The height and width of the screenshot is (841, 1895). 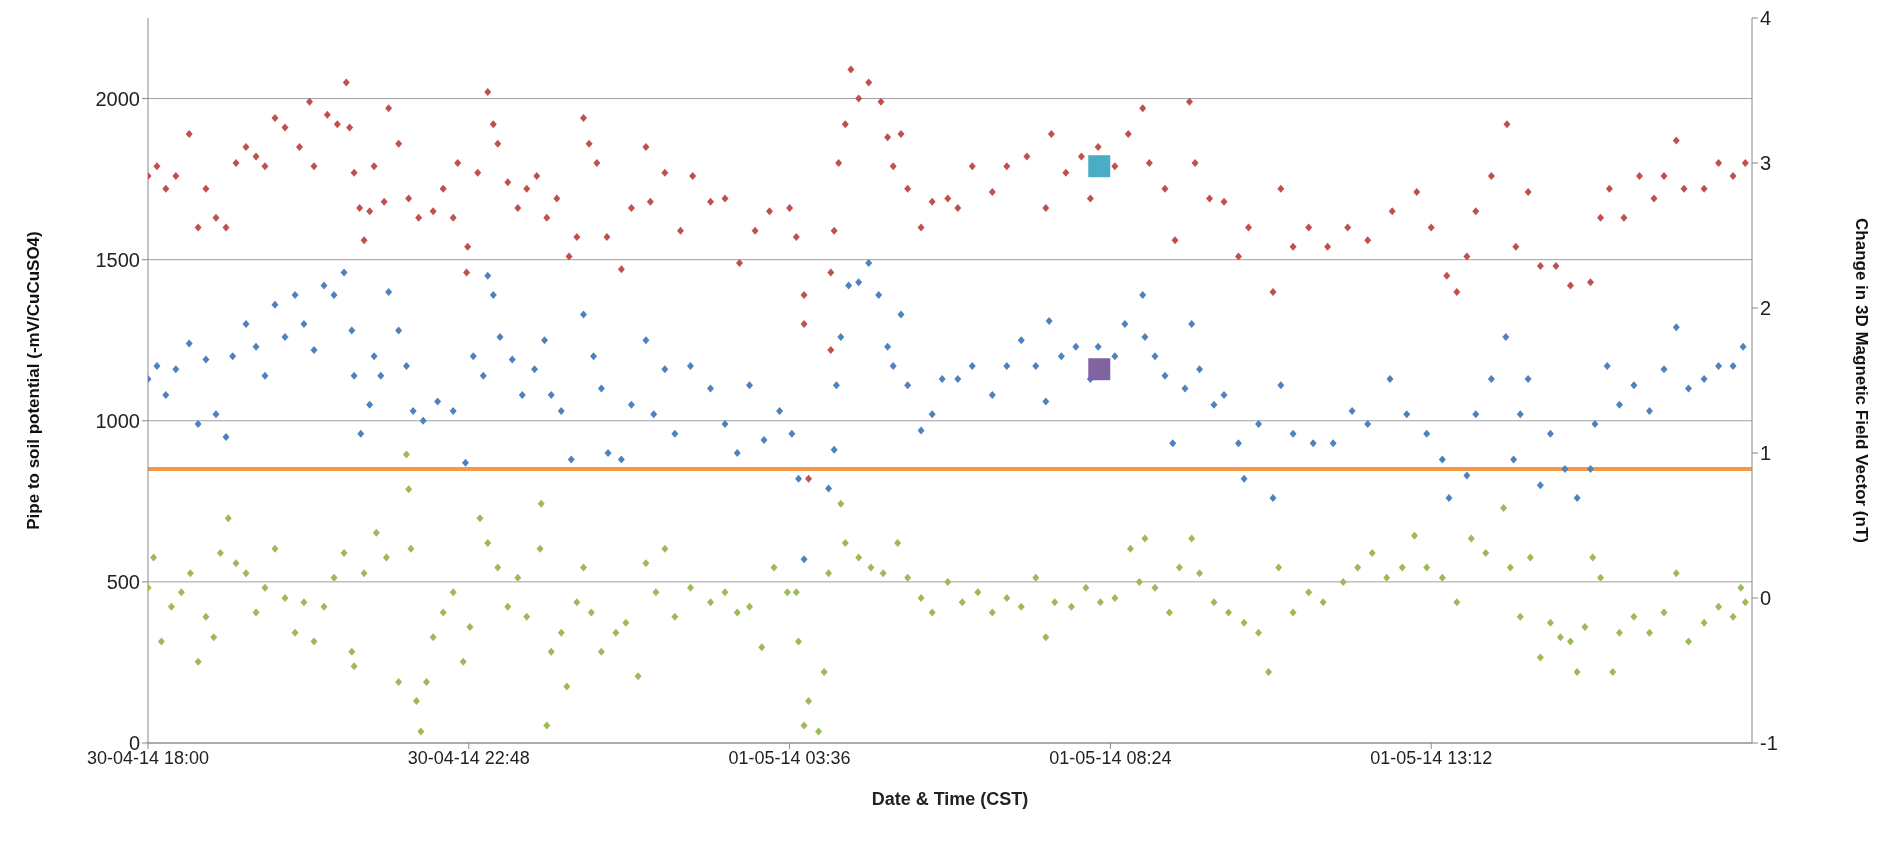 I want to click on y2-tick-label: -1, so click(x=1769, y=743).